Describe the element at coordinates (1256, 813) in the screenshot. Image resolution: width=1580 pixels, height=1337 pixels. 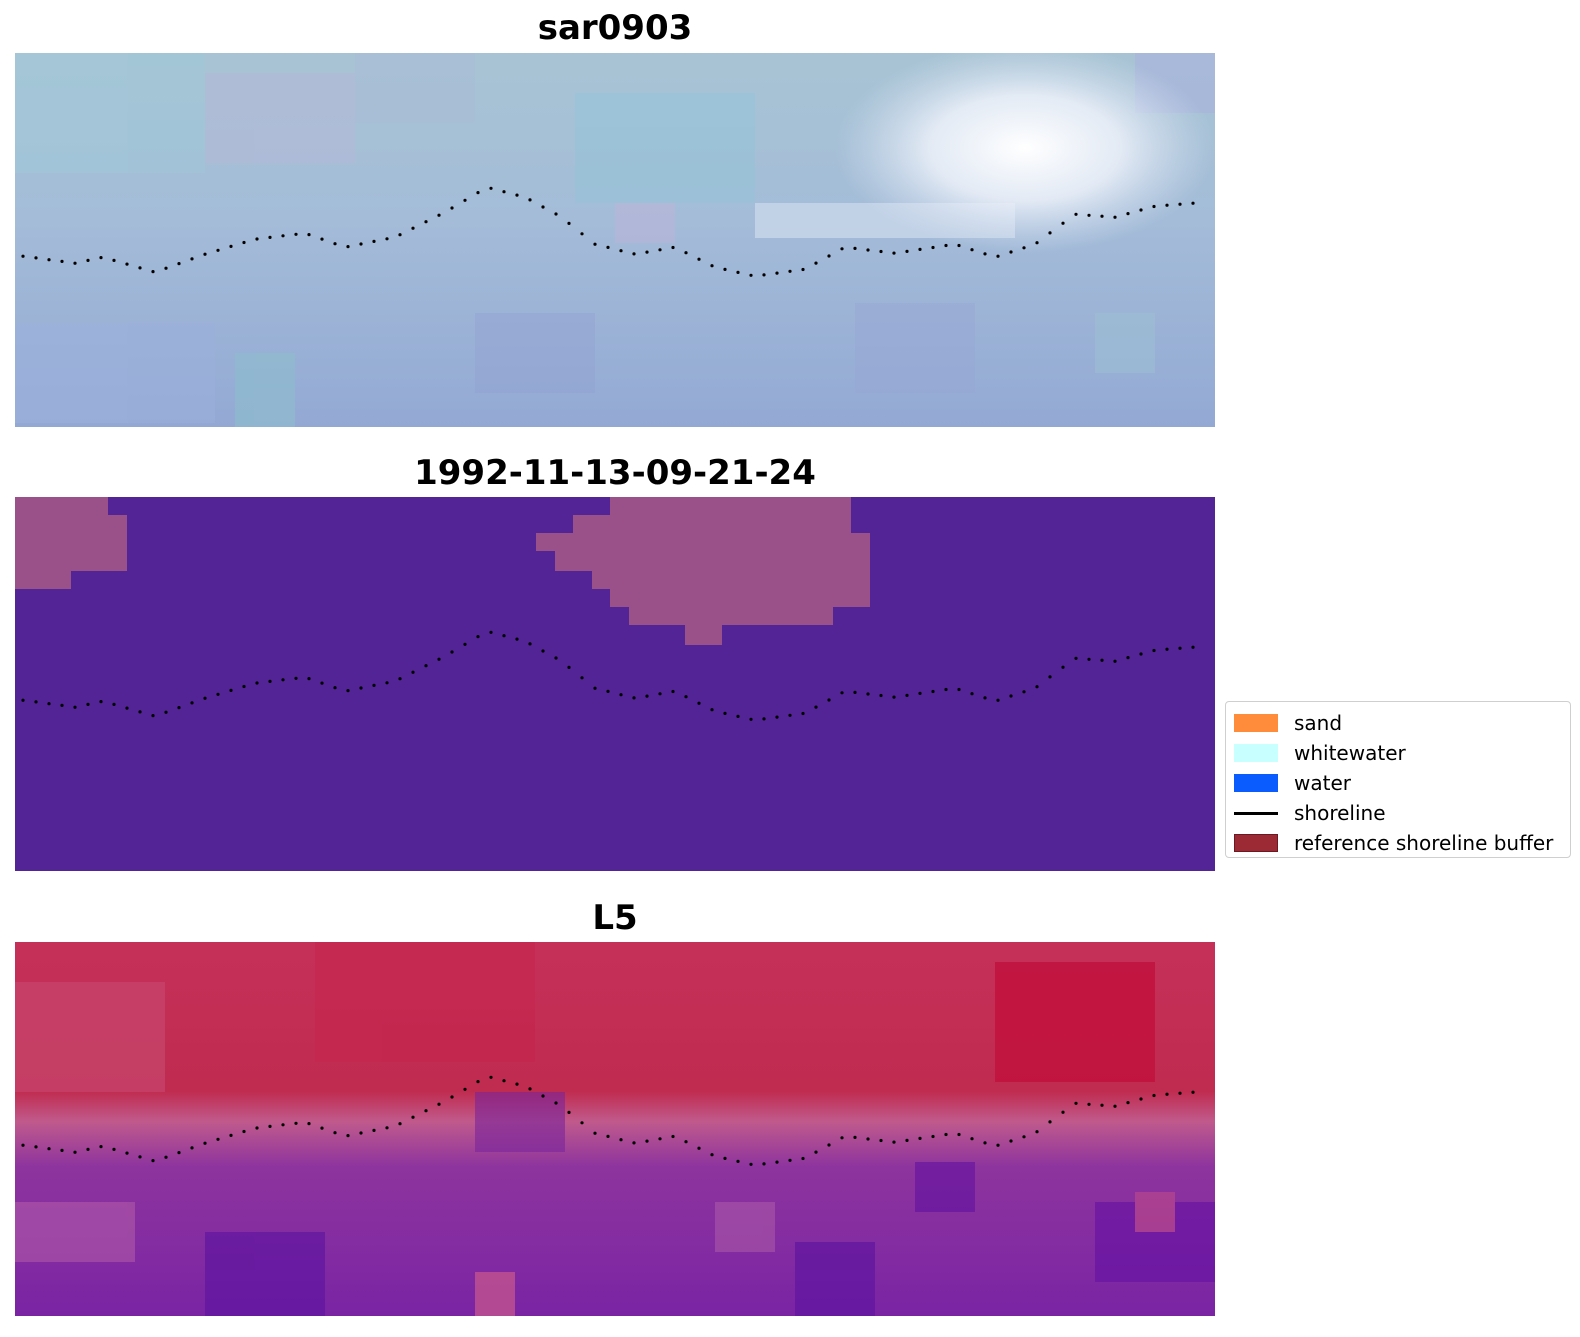
I see `shoreline-line-icon` at that location.